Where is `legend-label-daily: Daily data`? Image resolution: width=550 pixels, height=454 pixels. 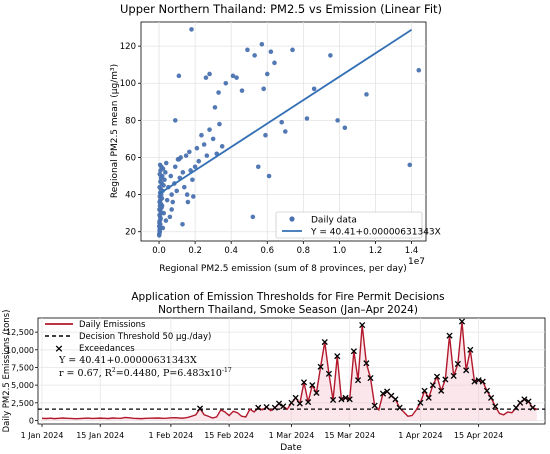 legend-label-daily: Daily data is located at coordinates (334, 221).